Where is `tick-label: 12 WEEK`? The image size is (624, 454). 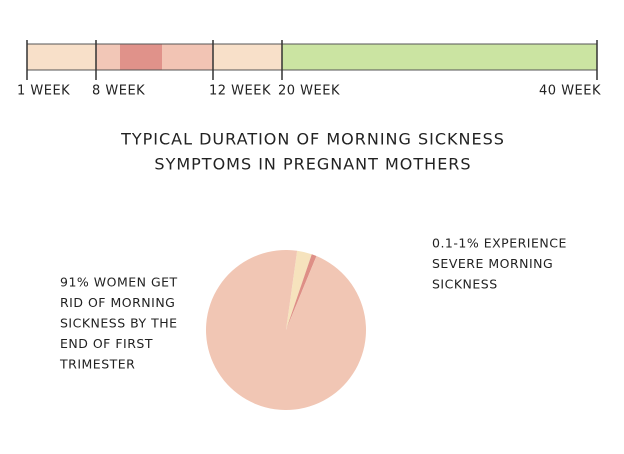
tick-label: 12 WEEK is located at coordinates (240, 91).